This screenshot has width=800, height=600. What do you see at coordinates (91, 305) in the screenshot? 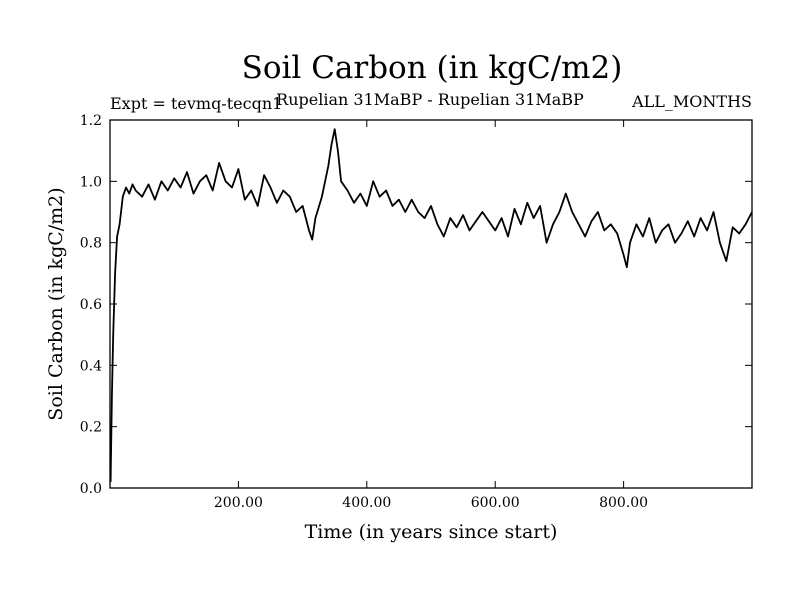
I see `y-tick-label: 0.6` at bounding box center [91, 305].